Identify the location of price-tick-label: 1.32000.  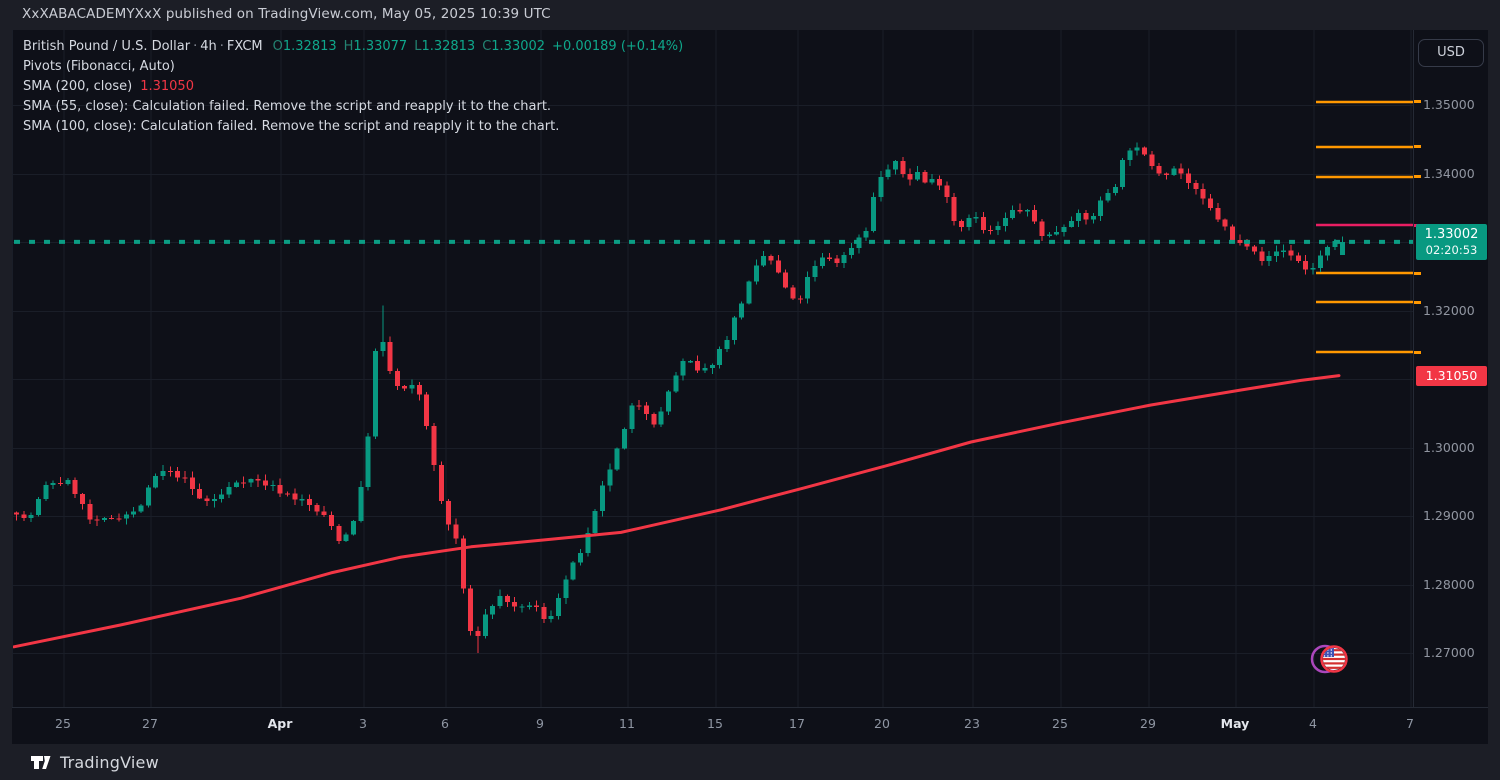
(1449, 310).